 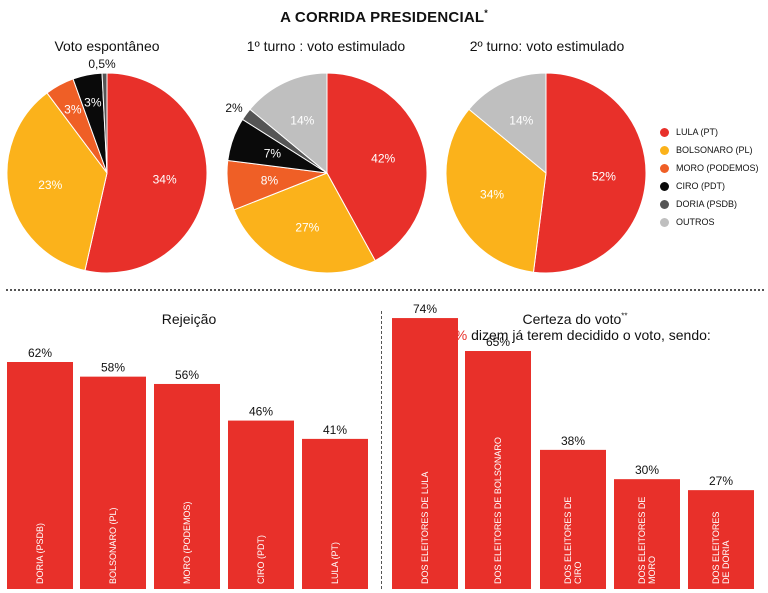 What do you see at coordinates (647, 470) in the screenshot?
I see `bar-value-label: 30%` at bounding box center [647, 470].